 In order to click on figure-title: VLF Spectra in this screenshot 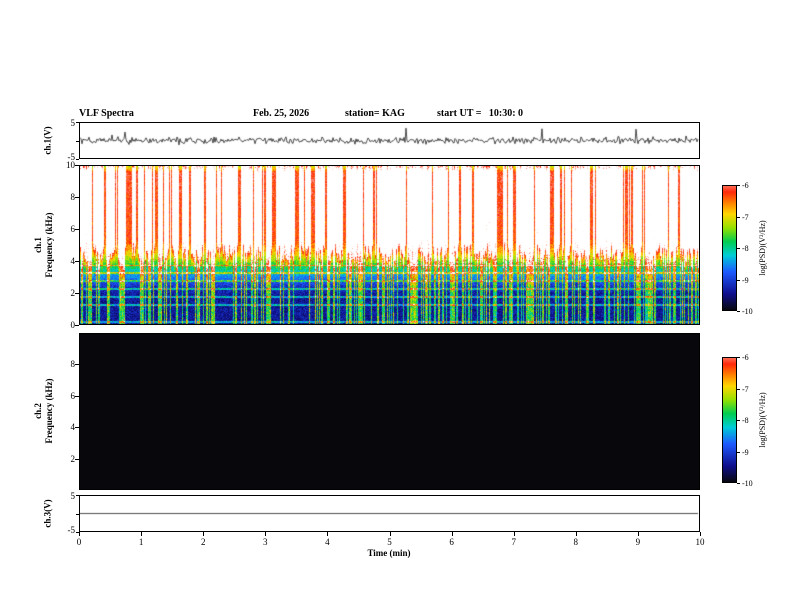, I will do `click(106, 113)`.